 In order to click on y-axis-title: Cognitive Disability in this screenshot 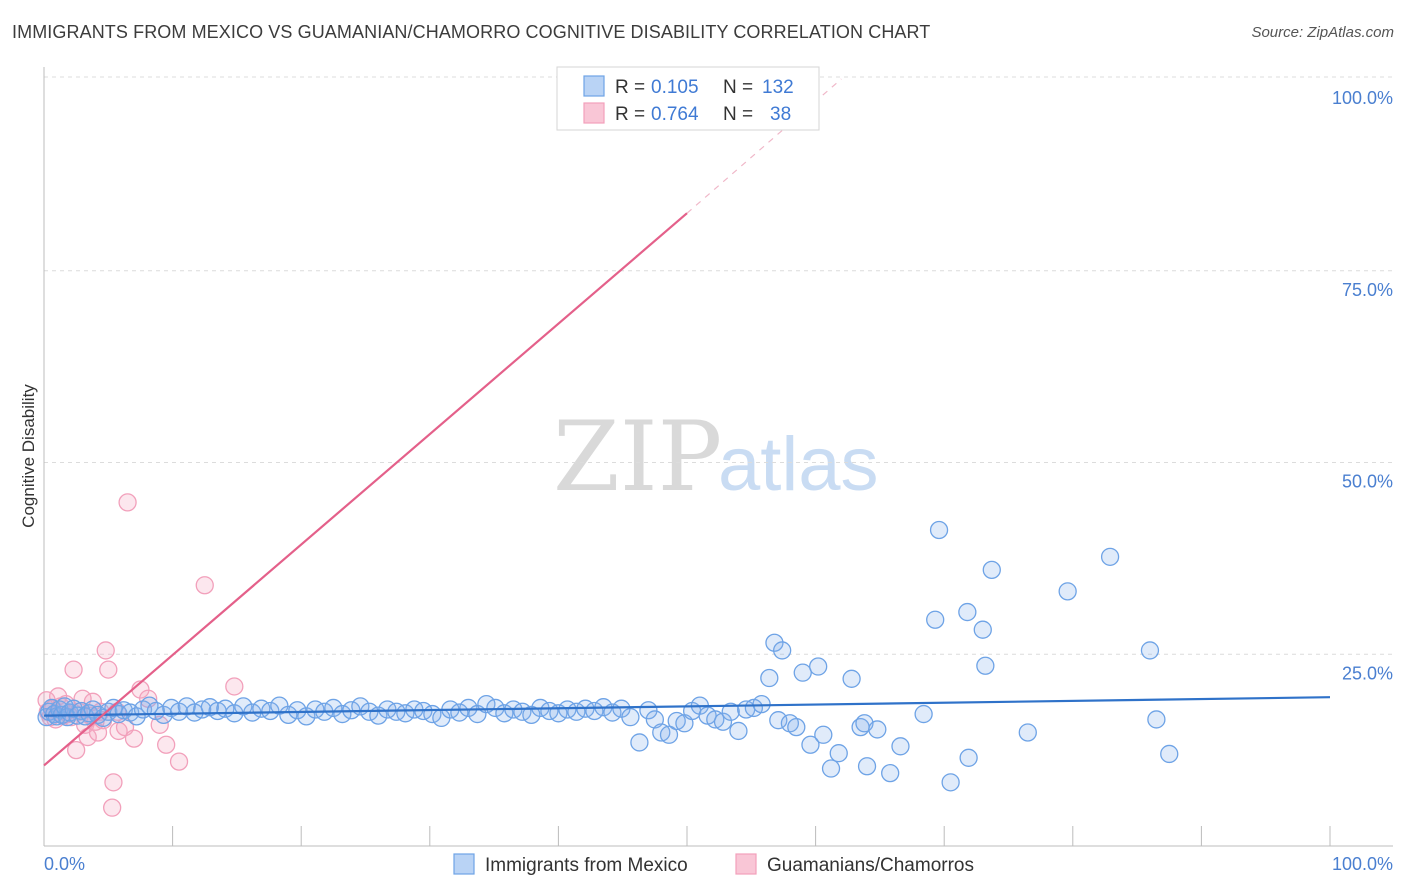, I will do `click(28, 456)`.